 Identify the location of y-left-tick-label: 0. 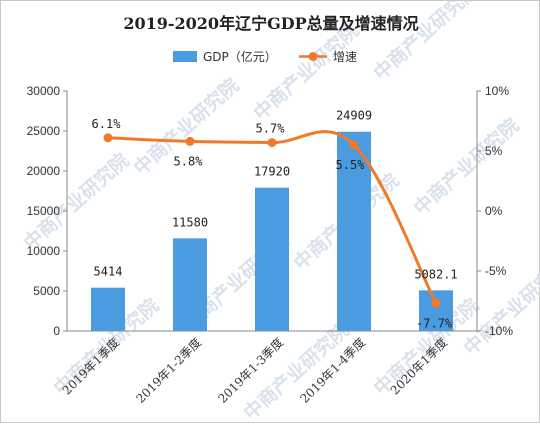
(56, 331).